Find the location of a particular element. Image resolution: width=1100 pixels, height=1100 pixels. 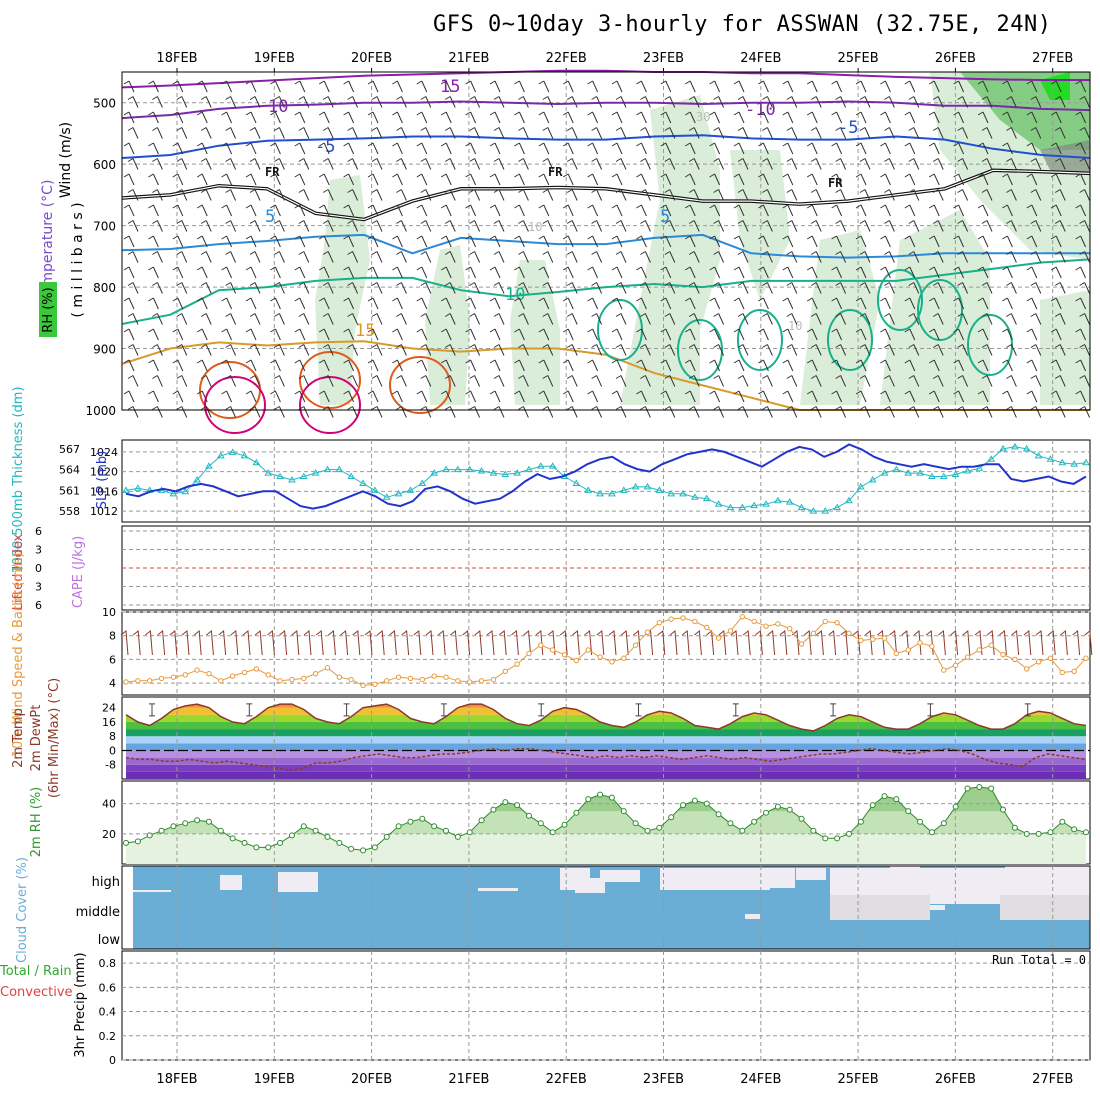

li-tick-label: 6 is located at coordinates (38, 531).